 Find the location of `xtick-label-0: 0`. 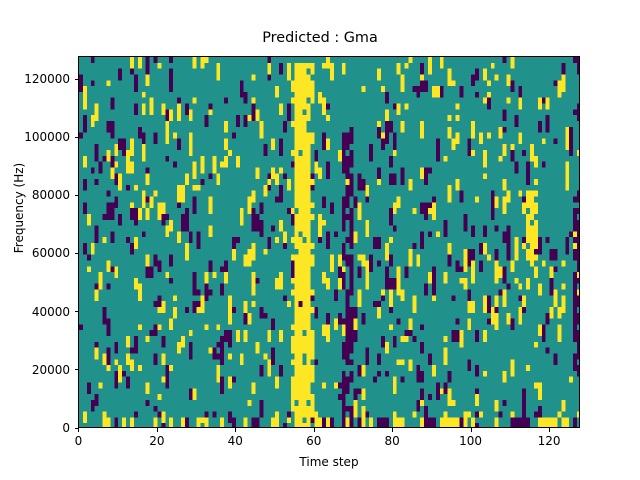

xtick-label-0: 0 is located at coordinates (78, 441).